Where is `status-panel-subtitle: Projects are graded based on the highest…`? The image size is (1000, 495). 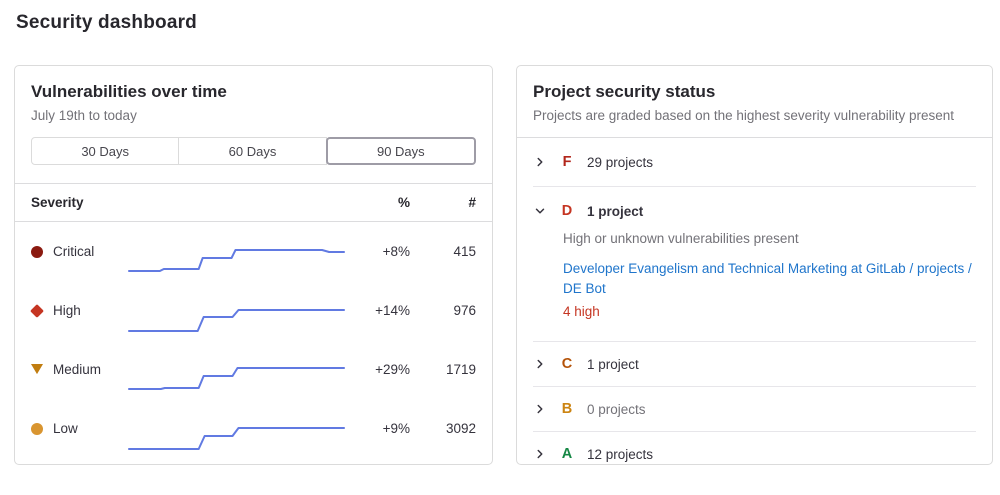
status-panel-subtitle: Projects are graded based on the highest… is located at coordinates (743, 115).